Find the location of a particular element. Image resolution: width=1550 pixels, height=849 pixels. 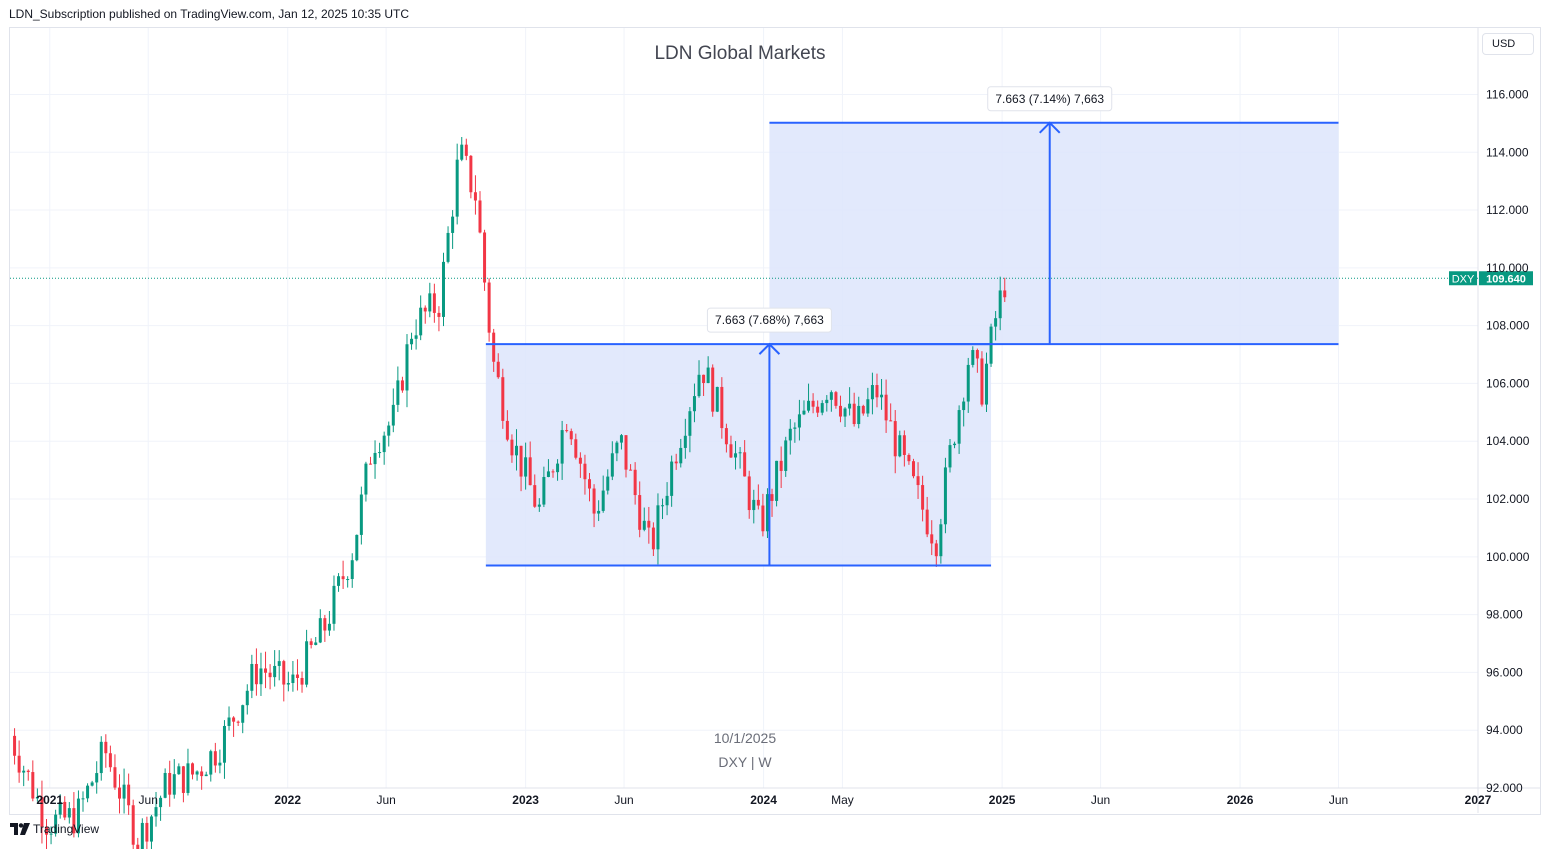

symbol-tag is located at coordinates (1463, 278).